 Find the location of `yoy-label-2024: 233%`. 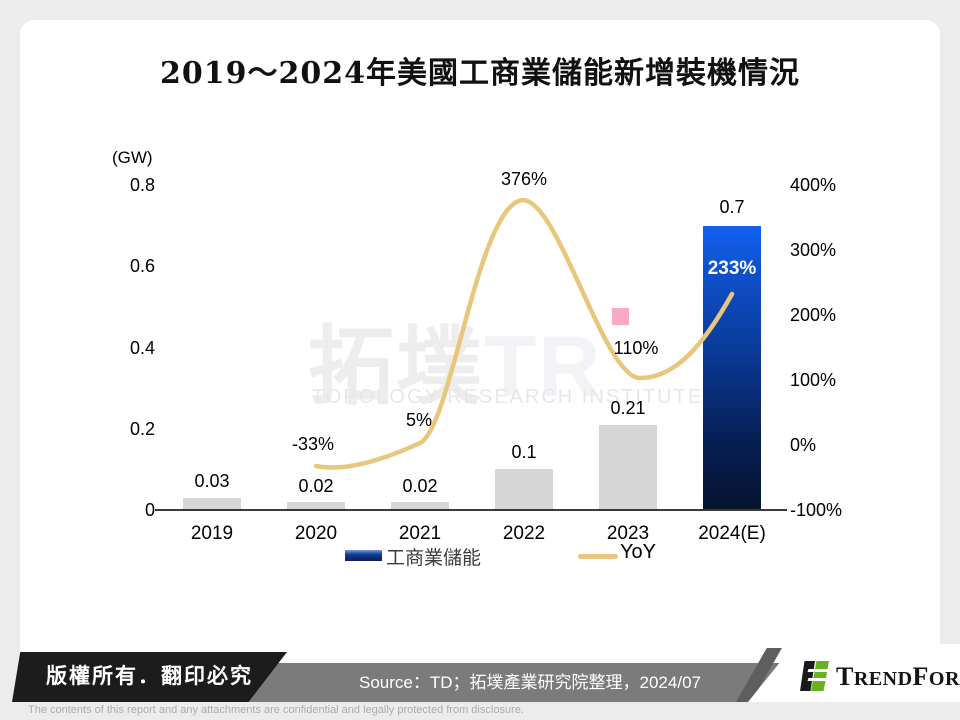

yoy-label-2024: 233% is located at coordinates (732, 268).